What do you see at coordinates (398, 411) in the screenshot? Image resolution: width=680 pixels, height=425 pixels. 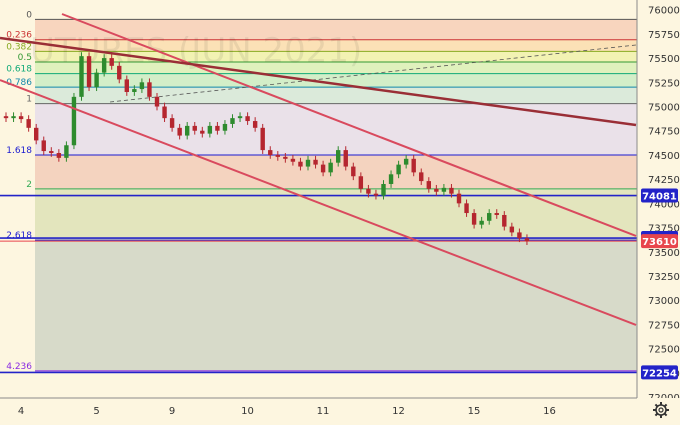 I see `time-tick-label: 12` at bounding box center [398, 411].